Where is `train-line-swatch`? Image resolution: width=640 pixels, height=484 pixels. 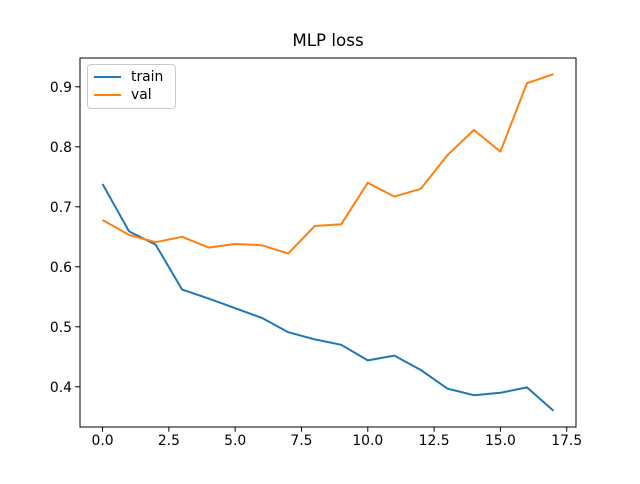
train-line-swatch is located at coordinates (107, 77).